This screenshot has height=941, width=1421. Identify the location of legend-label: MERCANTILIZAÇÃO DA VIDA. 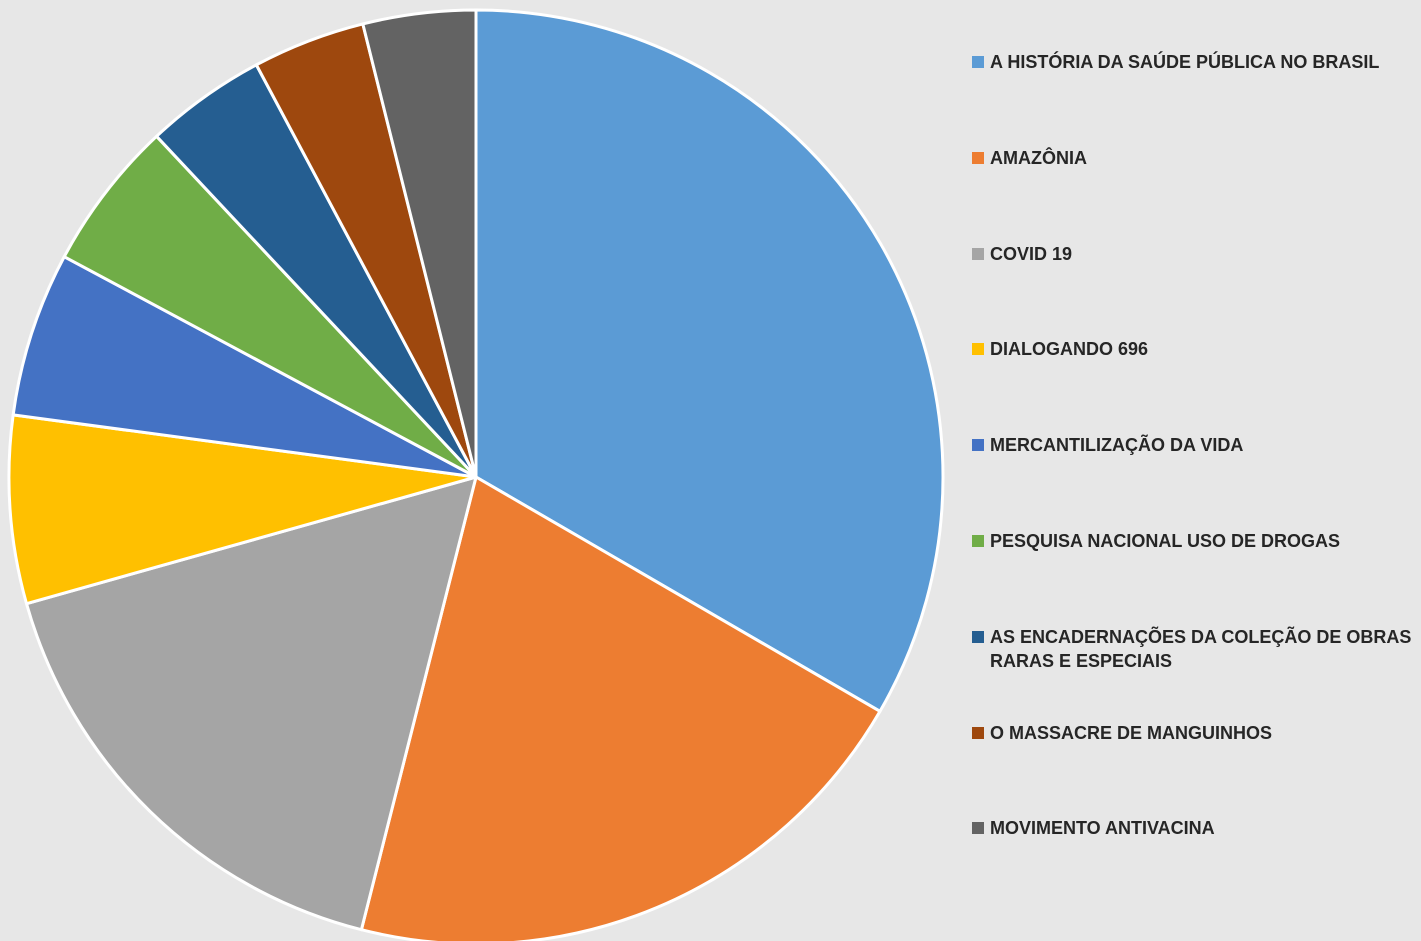
(1117, 445).